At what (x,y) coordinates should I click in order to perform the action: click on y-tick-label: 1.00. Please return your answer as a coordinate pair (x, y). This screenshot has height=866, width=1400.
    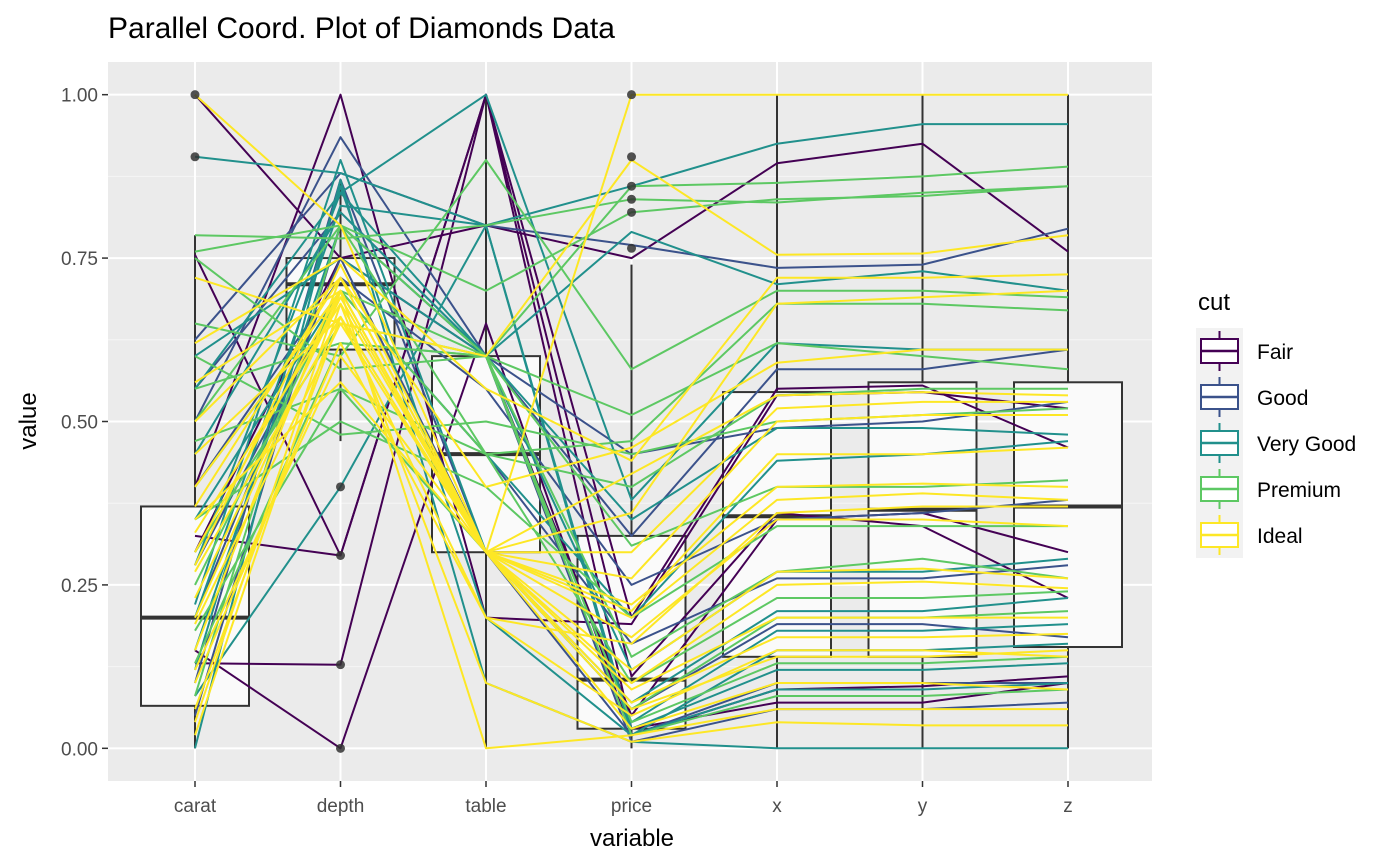
    Looking at the image, I should click on (79, 96).